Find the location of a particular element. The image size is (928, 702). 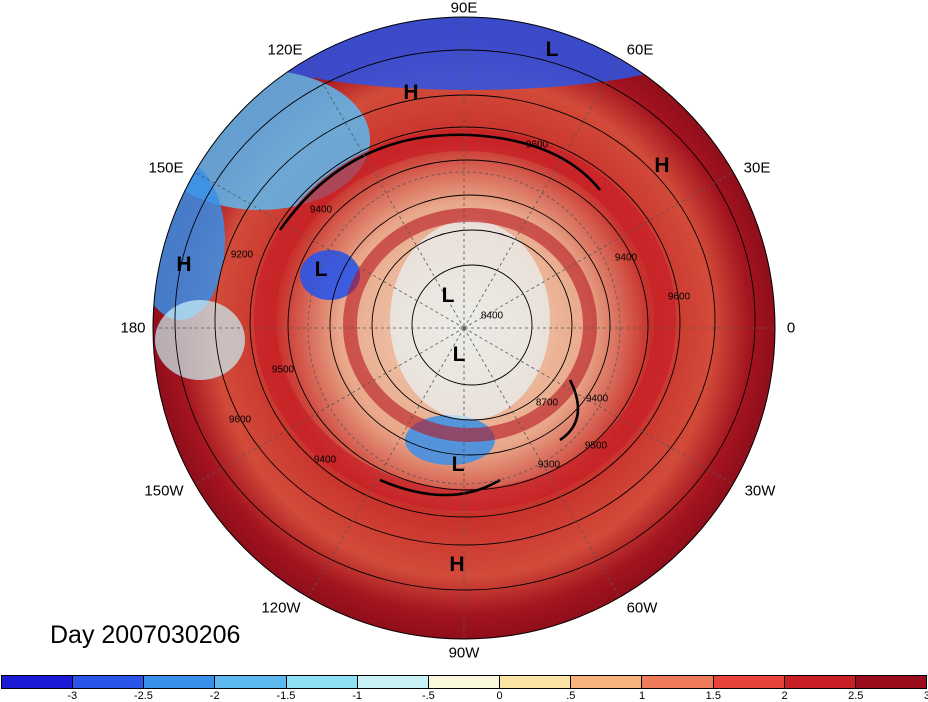

lon-label-0: 0 is located at coordinates (791, 328).